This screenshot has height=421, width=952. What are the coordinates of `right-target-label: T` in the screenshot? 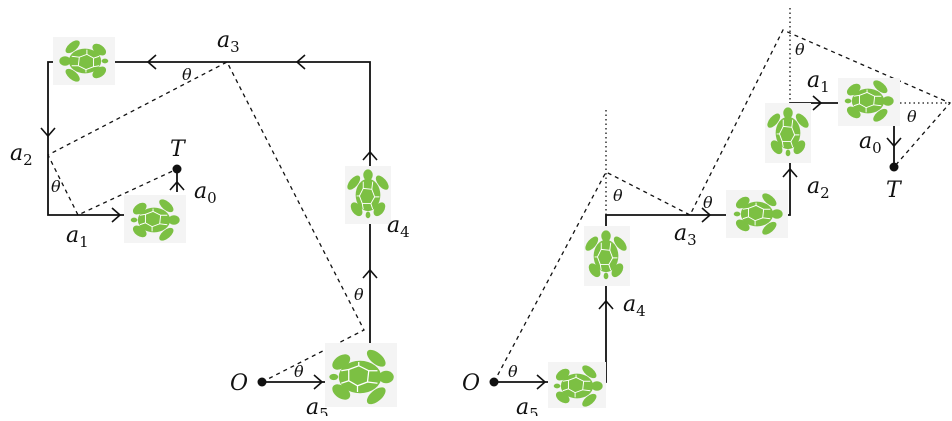 It's located at (894, 190).